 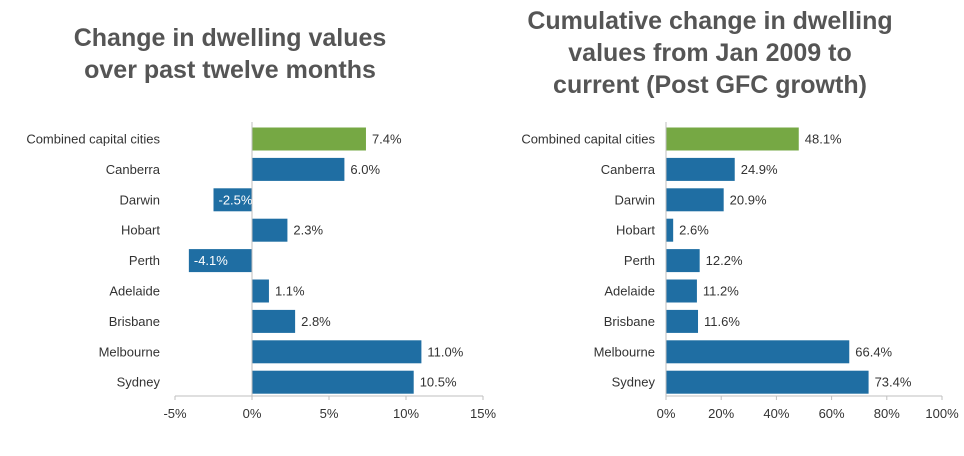 What do you see at coordinates (628, 169) in the screenshot?
I see `right-category-label-1: Canberra` at bounding box center [628, 169].